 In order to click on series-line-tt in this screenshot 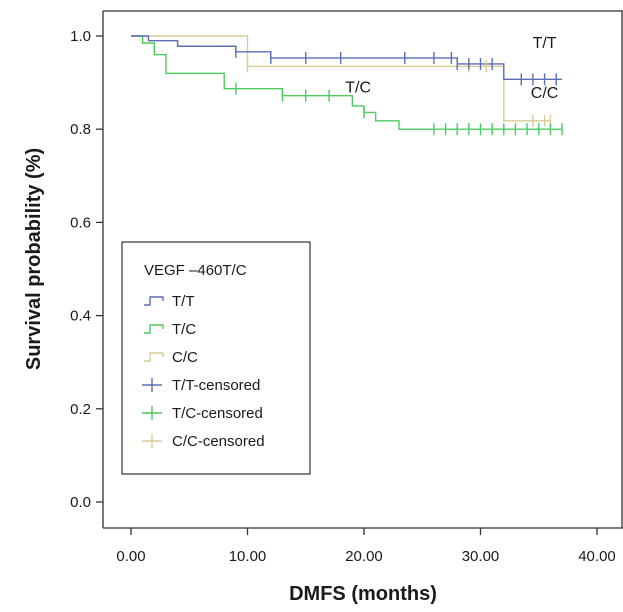, I will do `click(347, 58)`.